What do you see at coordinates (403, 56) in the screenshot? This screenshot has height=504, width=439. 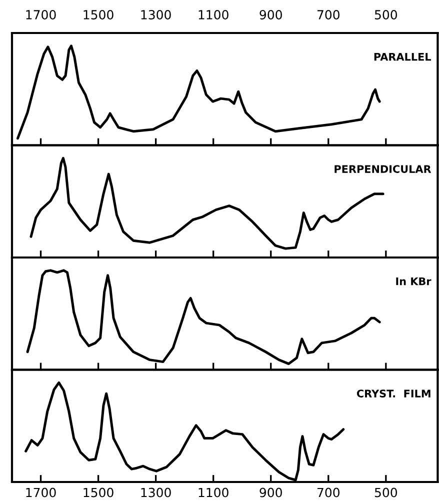 I see `annotation: PARALLEL` at bounding box center [403, 56].